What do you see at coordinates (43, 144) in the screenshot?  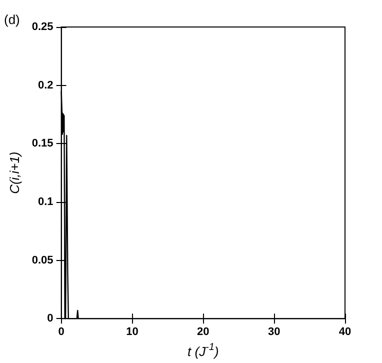 I see `y-tick-label: 0.15` at bounding box center [43, 144].